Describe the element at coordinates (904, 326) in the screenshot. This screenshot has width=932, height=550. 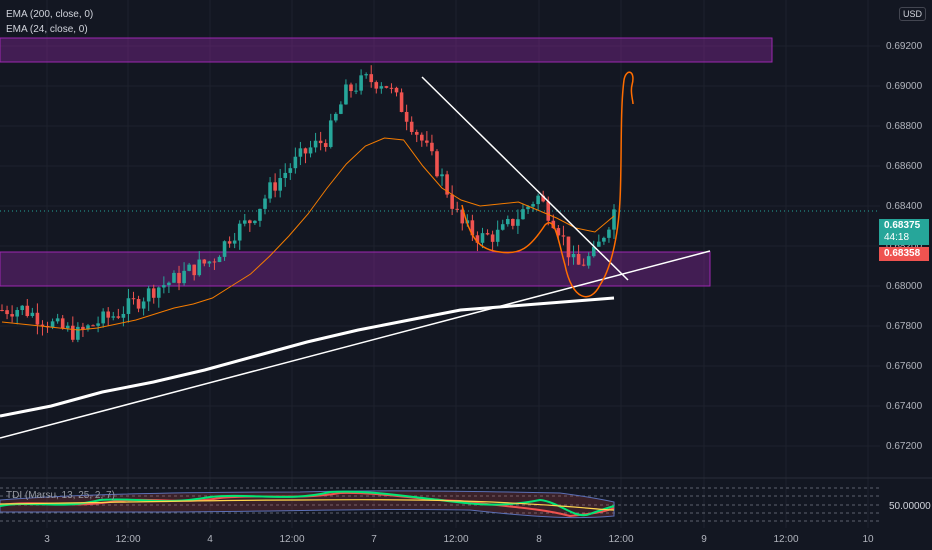
I see `y-tick-label: 0.67800` at that location.